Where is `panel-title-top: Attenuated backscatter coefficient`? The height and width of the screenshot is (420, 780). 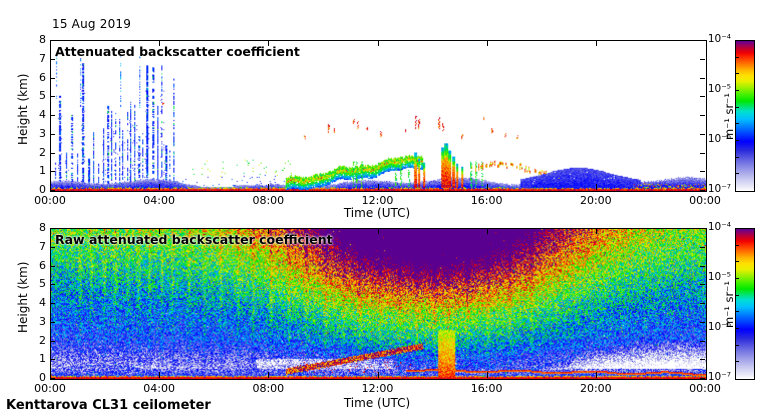 panel-title-top: Attenuated backscatter coefficient is located at coordinates (177, 51).